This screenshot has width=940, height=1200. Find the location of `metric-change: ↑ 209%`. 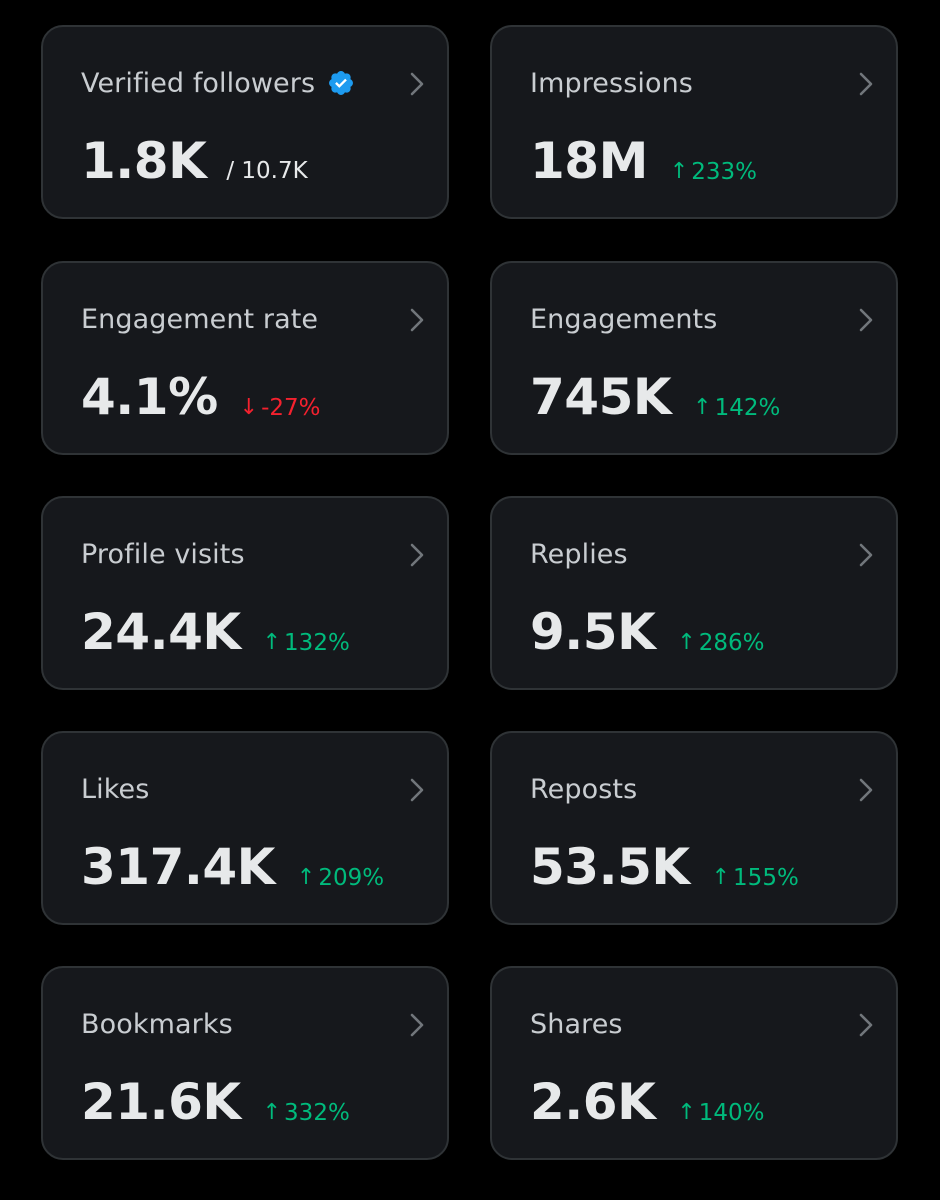

metric-change: ↑ 209% is located at coordinates (340, 878).